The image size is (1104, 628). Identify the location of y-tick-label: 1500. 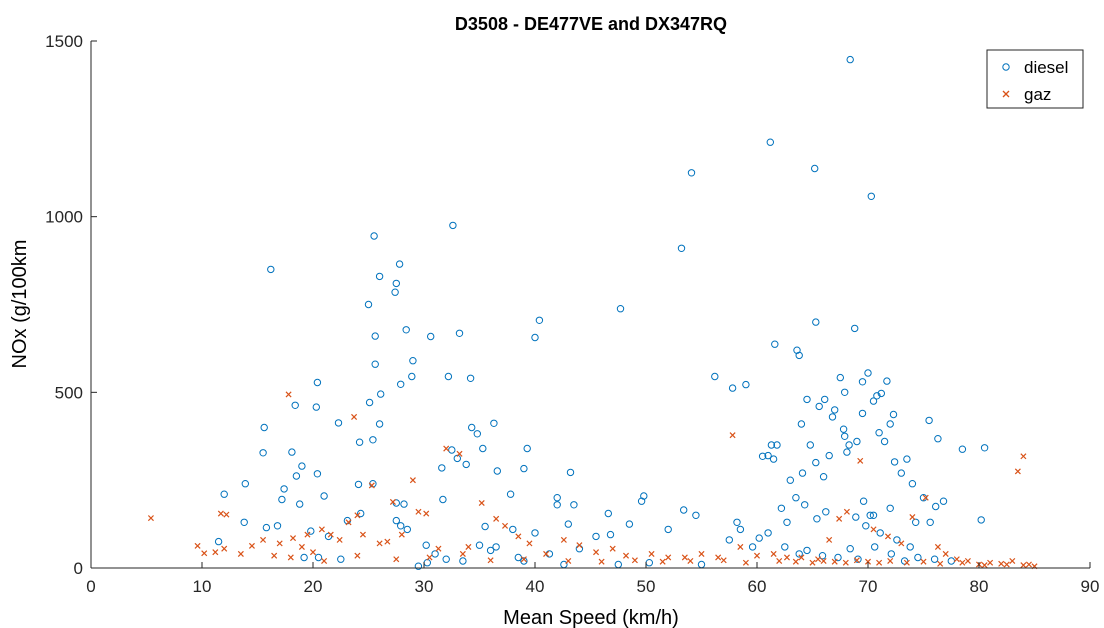
(64, 41).